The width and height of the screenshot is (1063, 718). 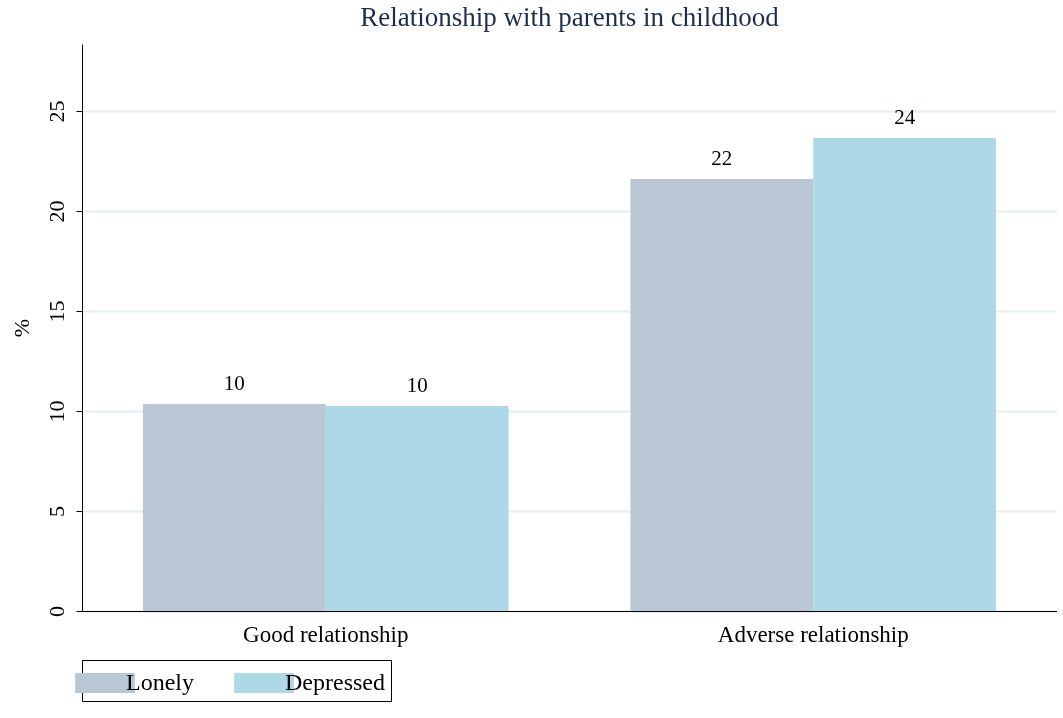 I want to click on legend-label: Depressed, so click(x=335, y=682).